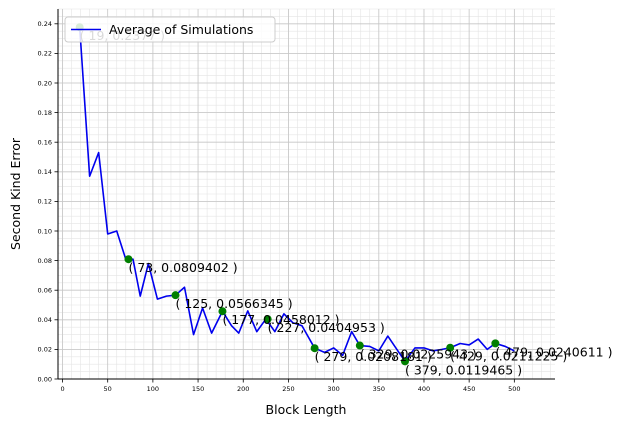 The height and width of the screenshot is (427, 634). I want to click on x-tick-label: 200, so click(243, 389).